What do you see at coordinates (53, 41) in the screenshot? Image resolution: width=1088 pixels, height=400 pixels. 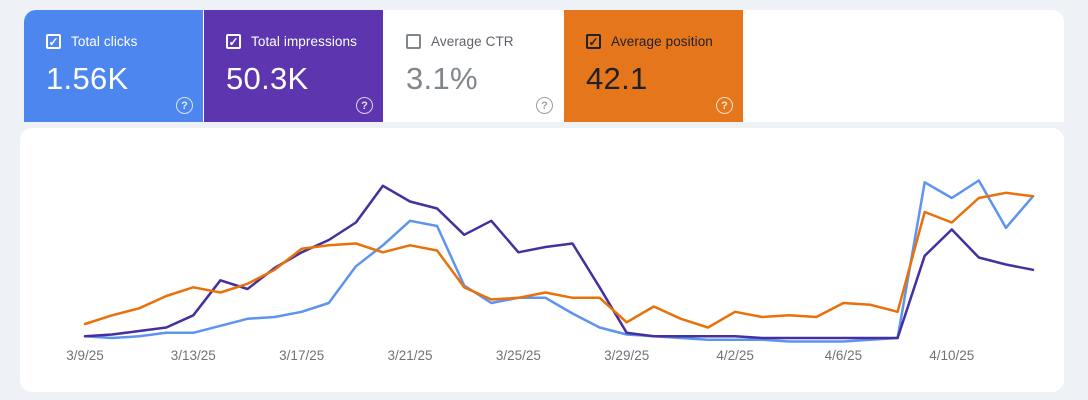 I see `checkbox-total-clicks-icon: ✓` at bounding box center [53, 41].